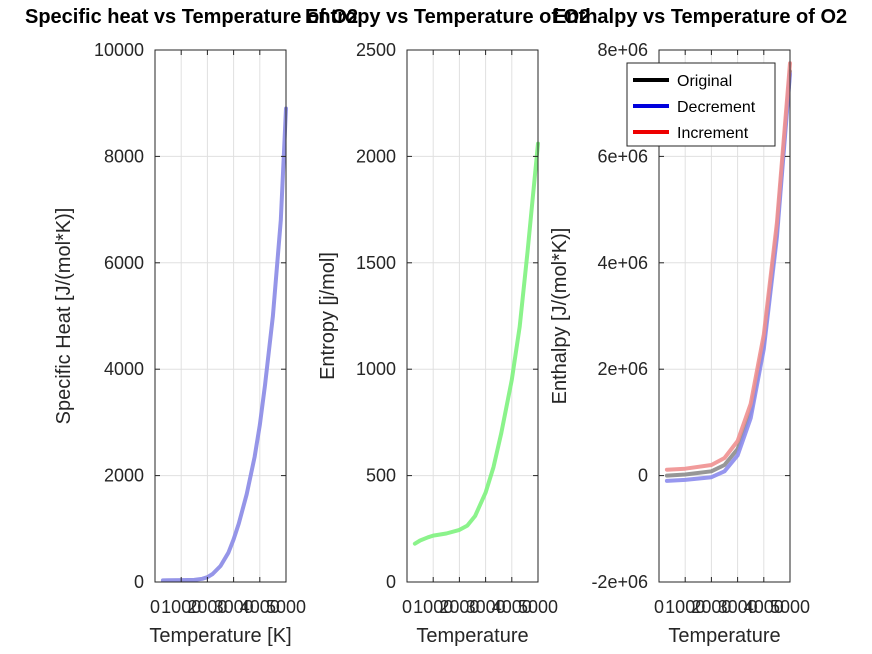 Image resolution: width=872 pixels, height=654 pixels. Describe the element at coordinates (376, 369) in the screenshot. I see `y-tick-label: 1000` at that location.